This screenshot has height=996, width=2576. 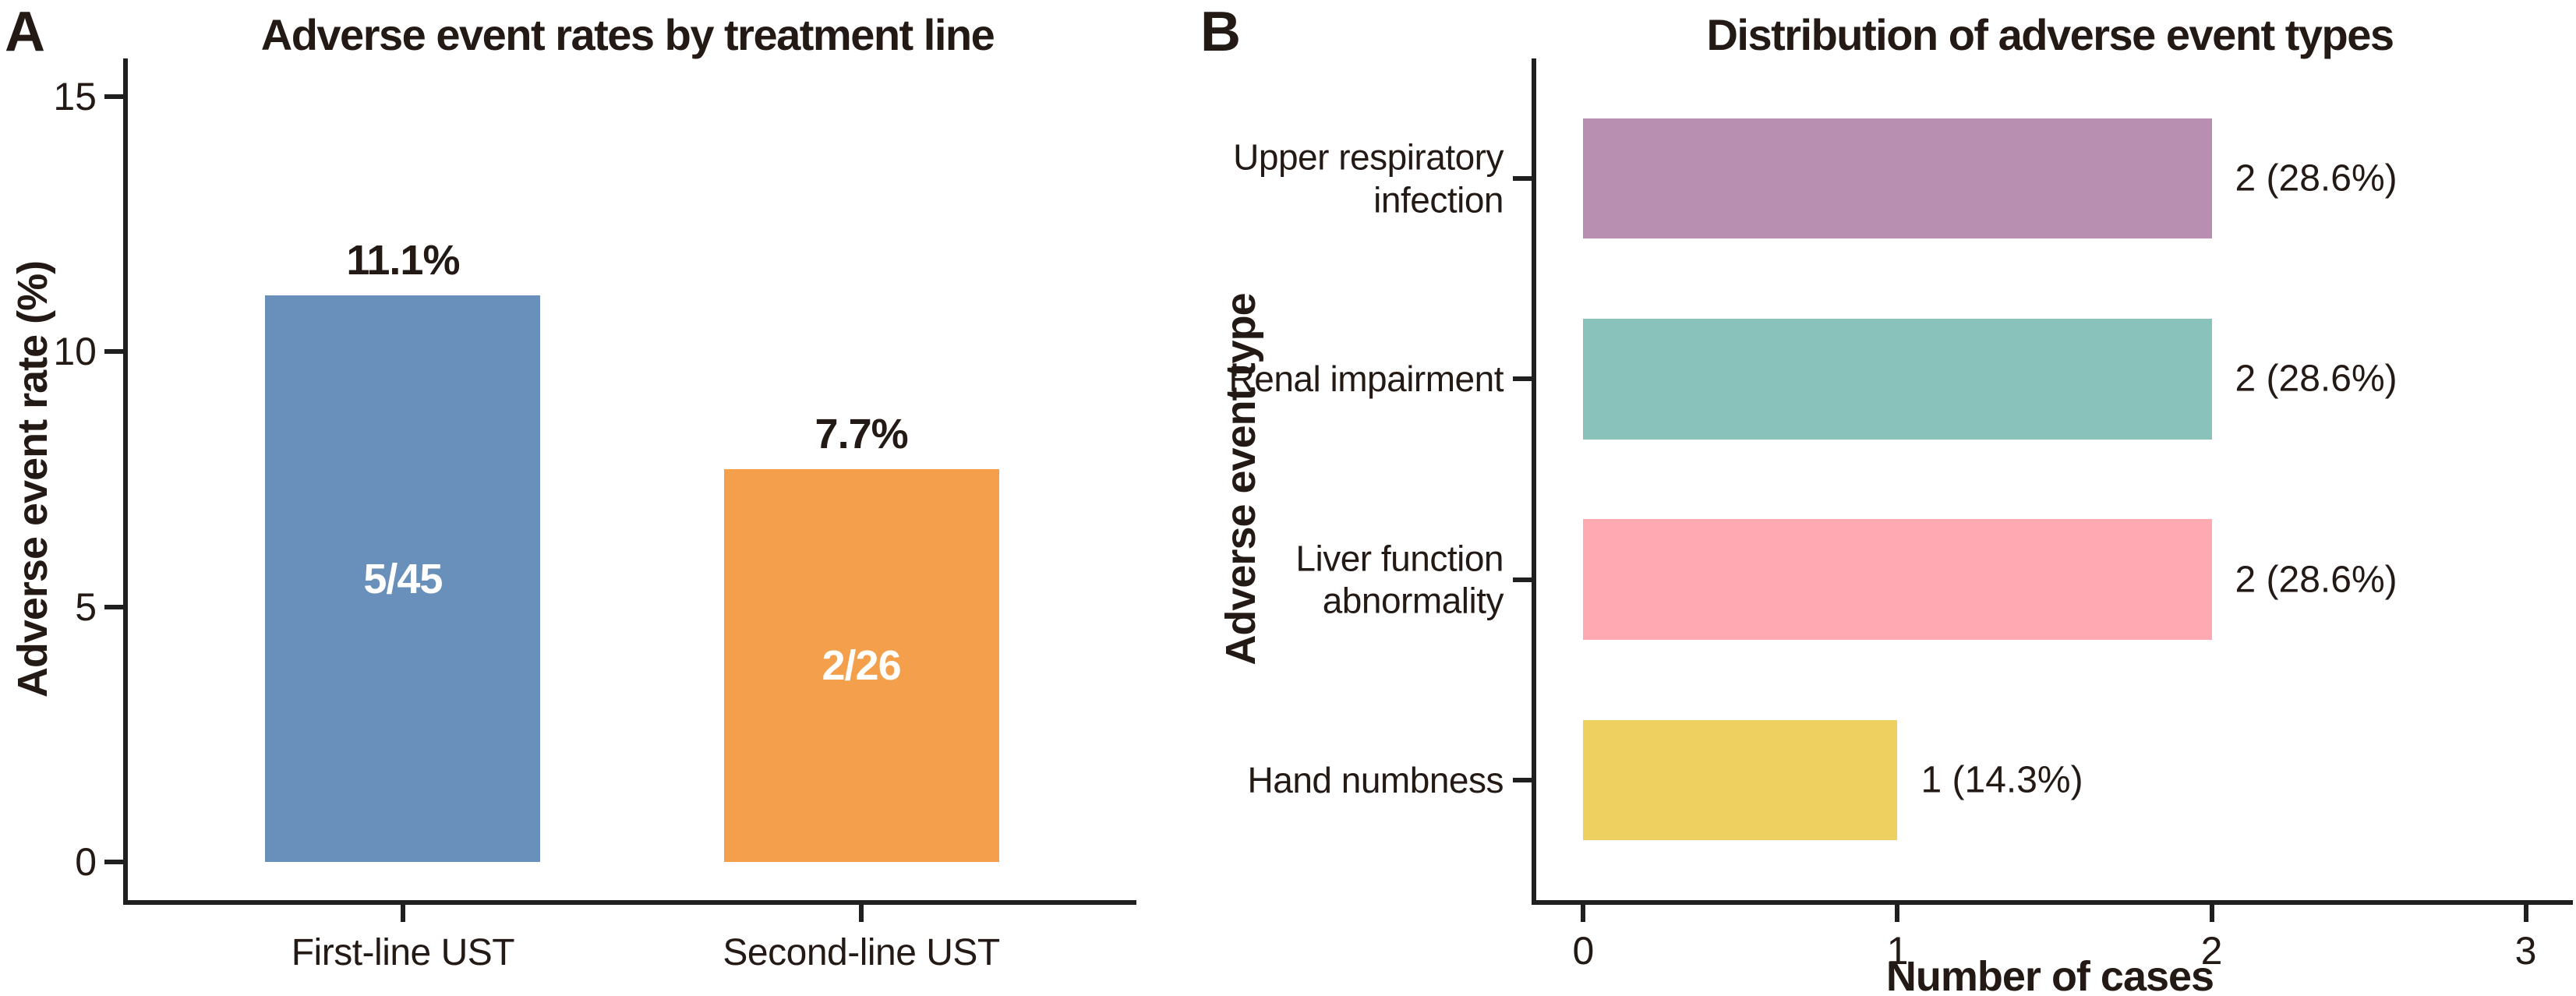 What do you see at coordinates (1897, 379) in the screenshot?
I see `bar-renal-impairment` at bounding box center [1897, 379].